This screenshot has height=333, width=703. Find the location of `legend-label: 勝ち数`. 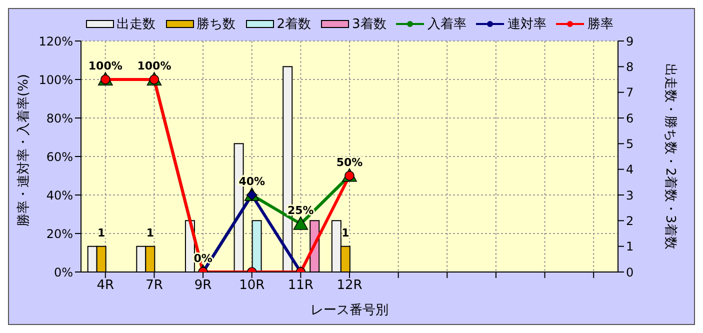

legend-label: 勝ち数 is located at coordinates (216, 24).